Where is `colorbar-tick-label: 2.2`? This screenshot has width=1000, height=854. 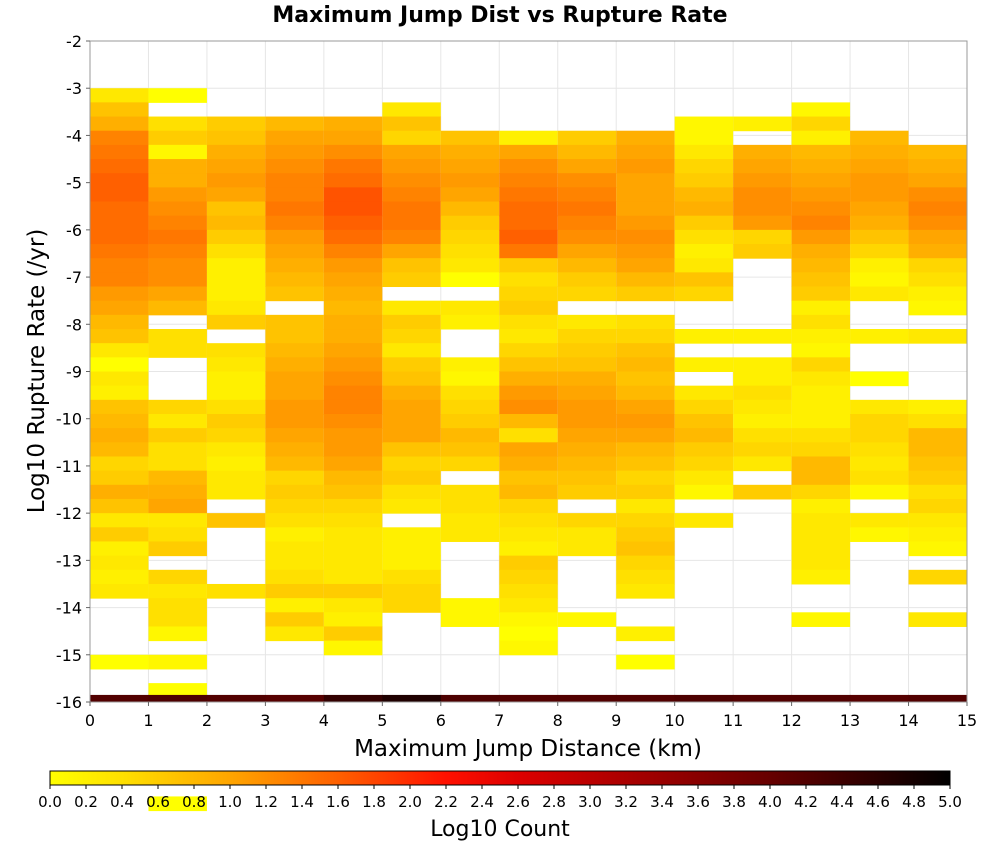 colorbar-tick-label: 2.2 is located at coordinates (446, 802).